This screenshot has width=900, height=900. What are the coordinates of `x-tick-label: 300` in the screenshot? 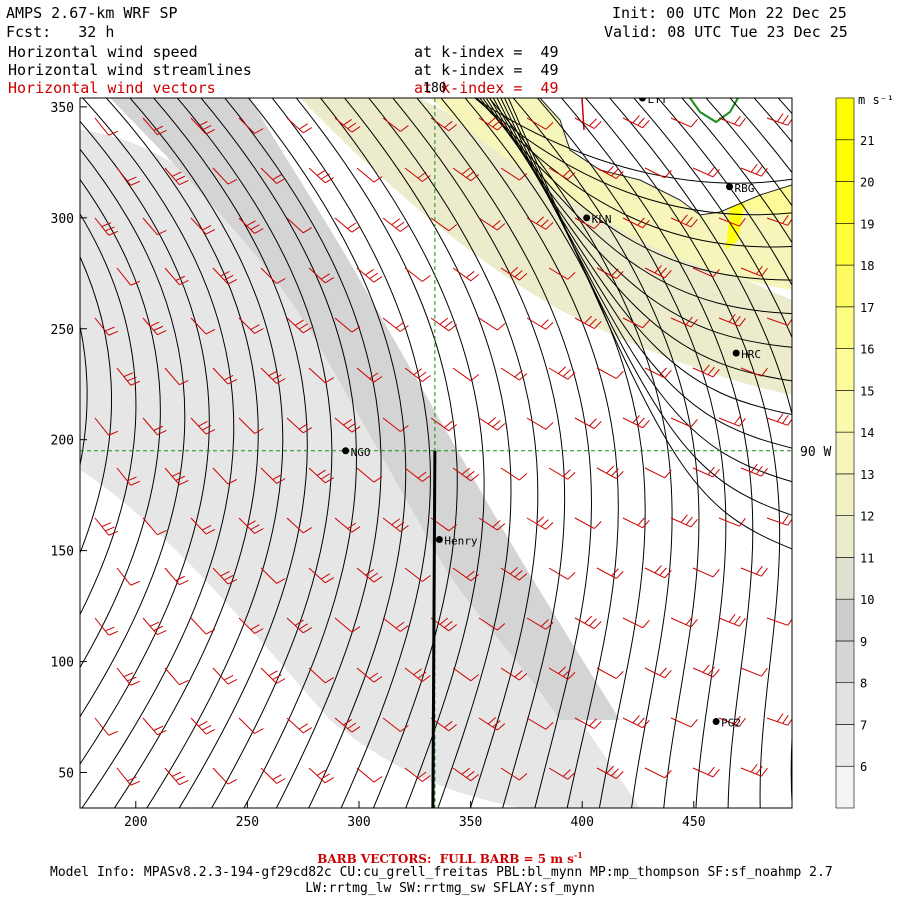 It's located at (358, 822).